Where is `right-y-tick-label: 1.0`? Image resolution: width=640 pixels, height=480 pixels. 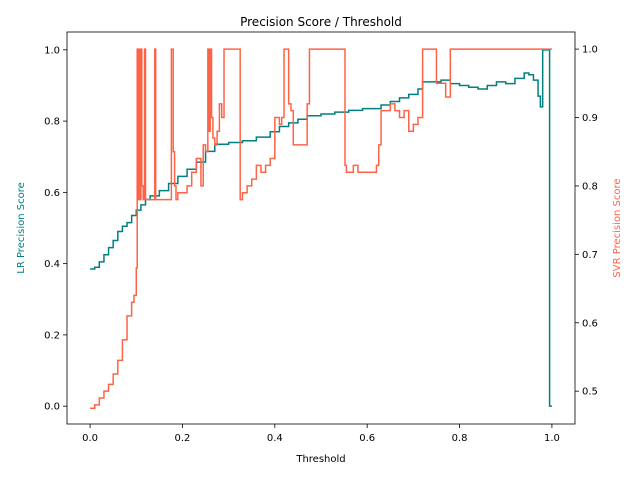 right-y-tick-label: 1.0 is located at coordinates (590, 50).